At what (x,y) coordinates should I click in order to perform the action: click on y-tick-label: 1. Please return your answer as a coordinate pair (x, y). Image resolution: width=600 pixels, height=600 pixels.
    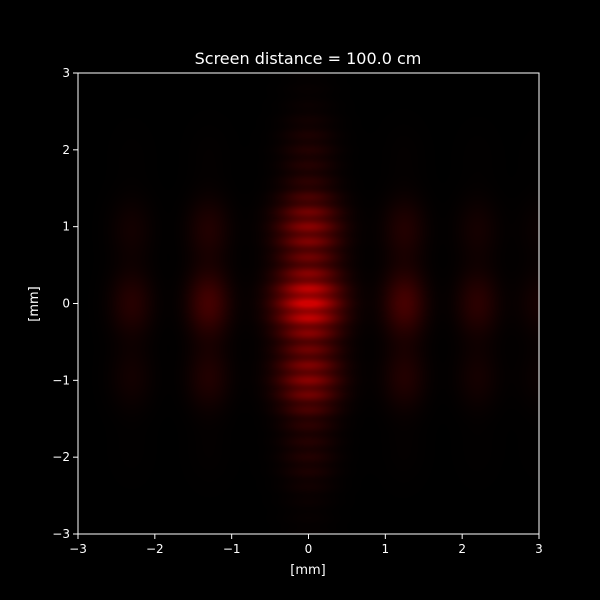
    Looking at the image, I should click on (66, 227).